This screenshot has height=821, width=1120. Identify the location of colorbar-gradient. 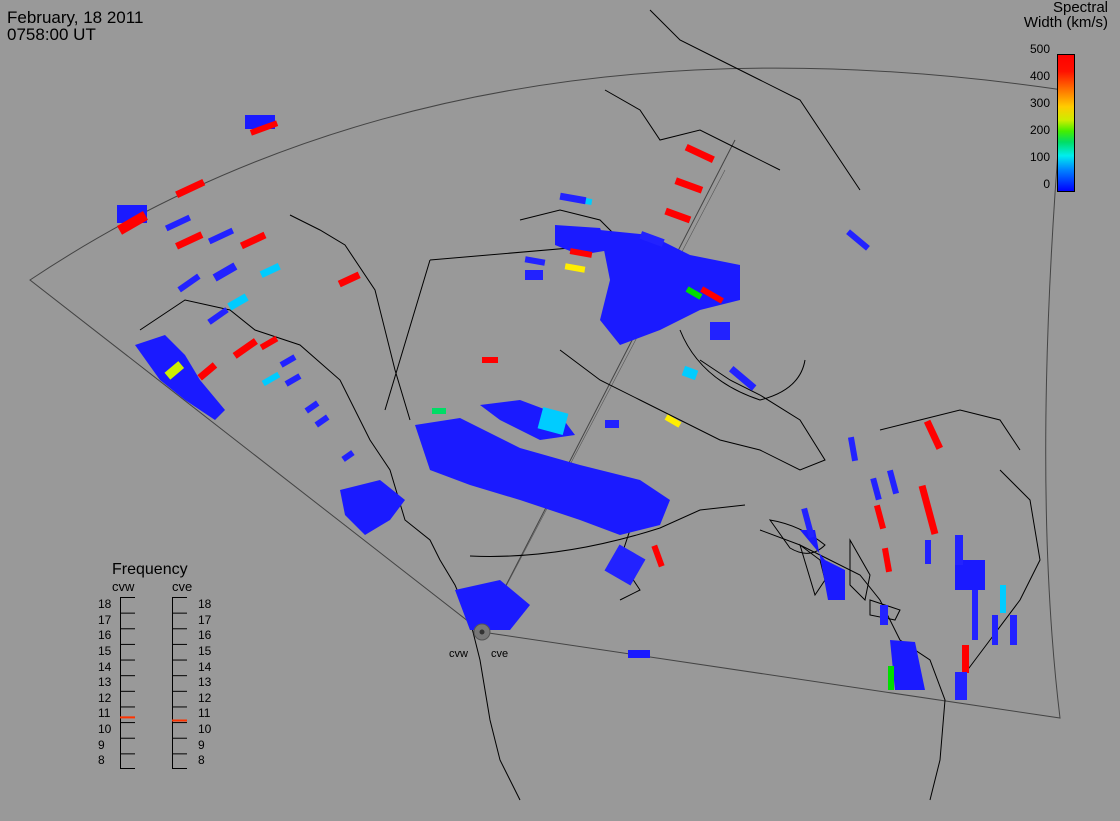
(1066, 123).